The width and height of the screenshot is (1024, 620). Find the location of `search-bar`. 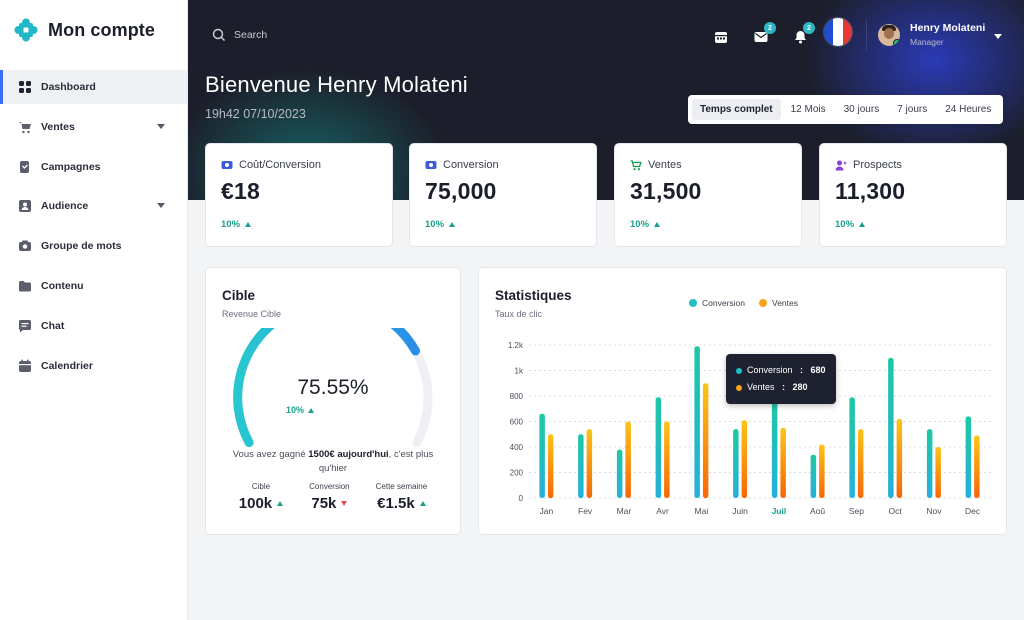

search-bar is located at coordinates (303, 35).